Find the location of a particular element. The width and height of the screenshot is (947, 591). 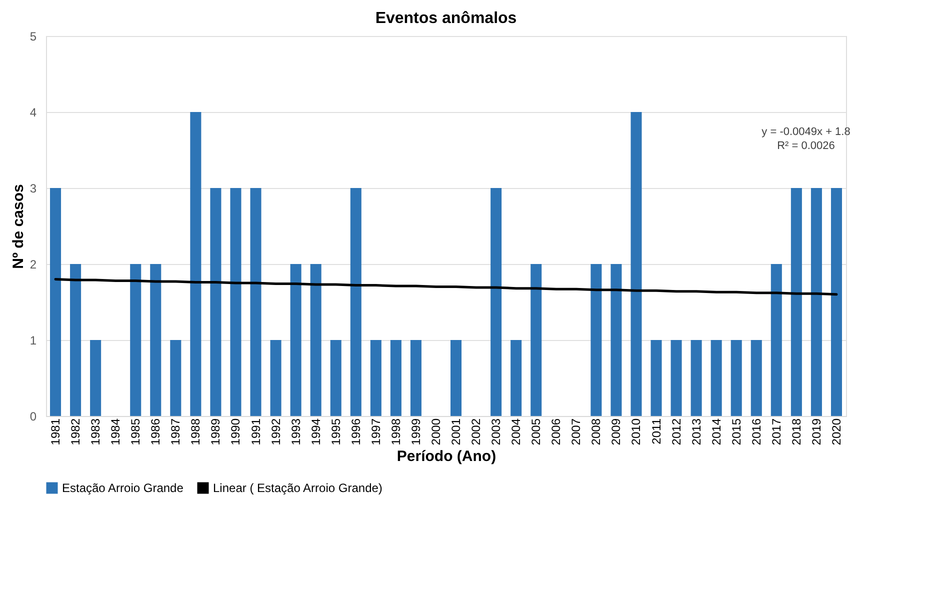

x-tick-label: 2007 is located at coordinates (576, 432).